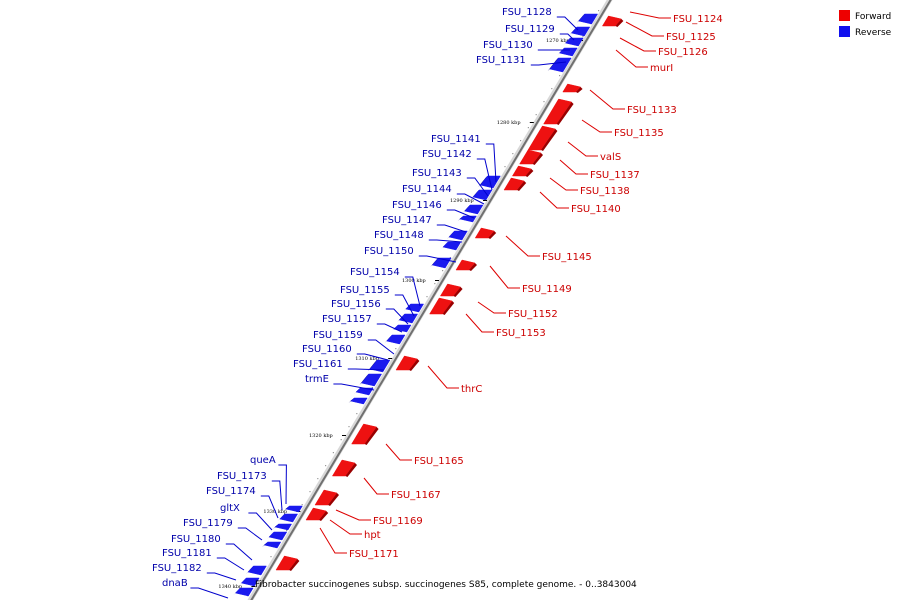 The image size is (900, 600). What do you see at coordinates (596, 209) in the screenshot?
I see `gene-label-fsu-1140: FSU_1140` at bounding box center [596, 209].